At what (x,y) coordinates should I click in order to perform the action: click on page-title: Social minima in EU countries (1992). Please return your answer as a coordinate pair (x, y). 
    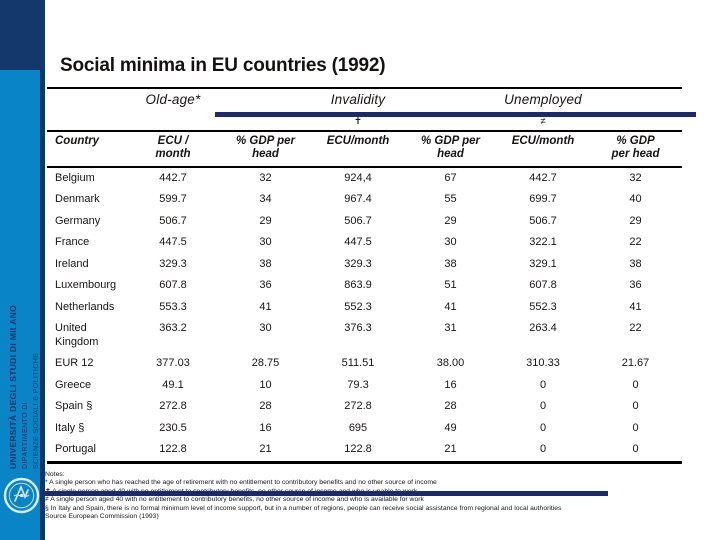
    Looking at the image, I should click on (223, 65).